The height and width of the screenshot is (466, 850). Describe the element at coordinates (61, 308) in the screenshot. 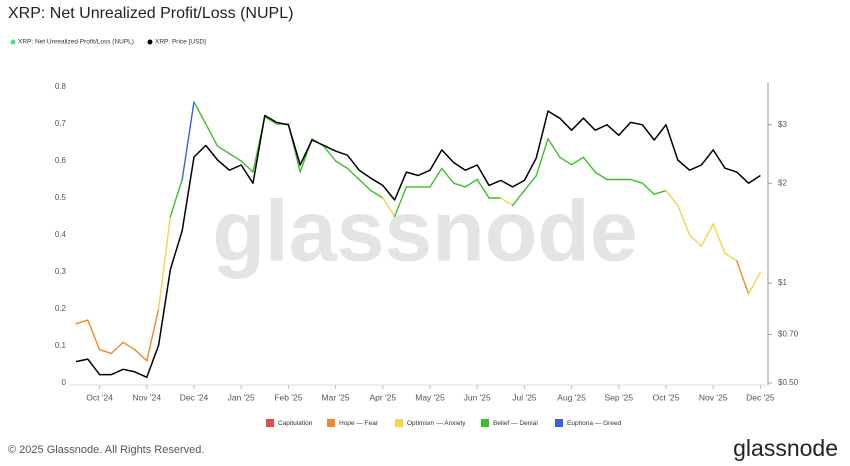

I see `y-tick-label: 0.2` at that location.